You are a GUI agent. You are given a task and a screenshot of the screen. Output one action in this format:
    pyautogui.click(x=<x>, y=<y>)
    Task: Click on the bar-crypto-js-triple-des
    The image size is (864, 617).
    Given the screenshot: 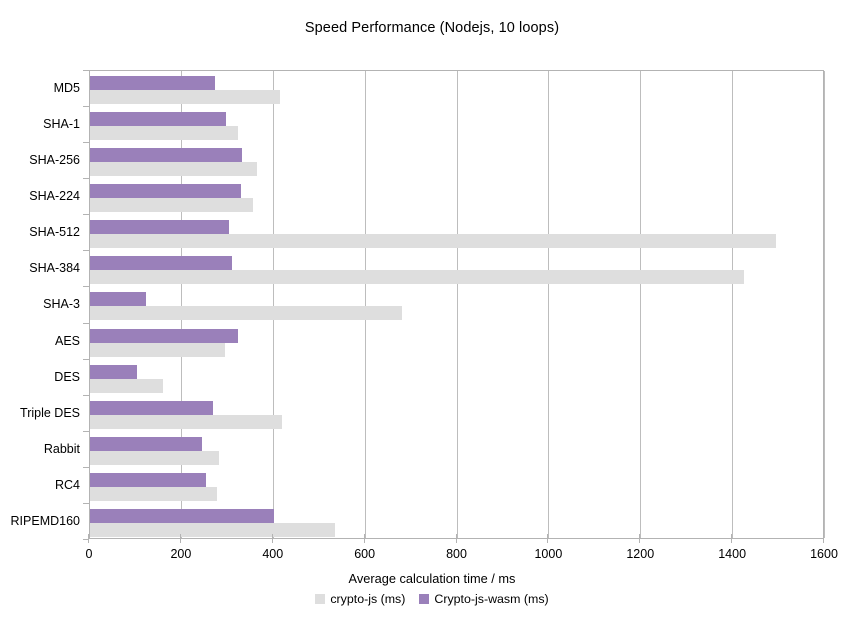 What is the action you would take?
    pyautogui.click(x=186, y=421)
    